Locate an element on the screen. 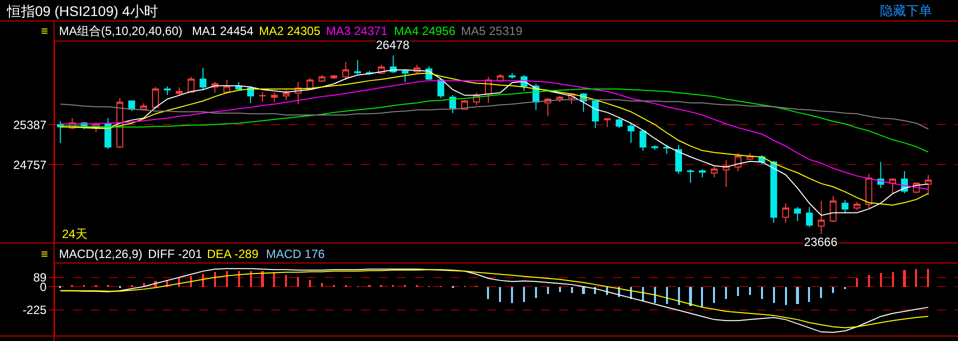 This screenshot has width=958, height=341. annotation: 24天 is located at coordinates (75, 234).